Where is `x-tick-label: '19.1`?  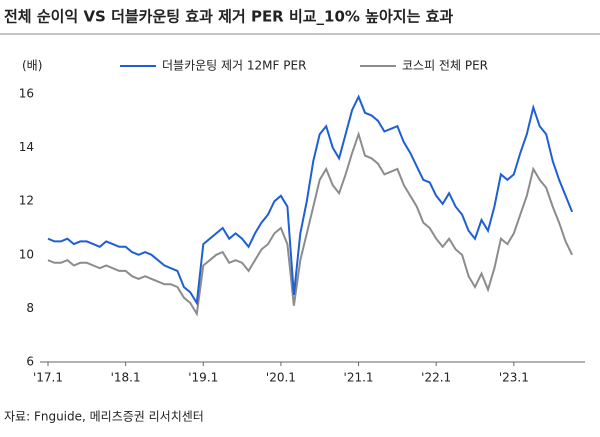
x-tick-label: '19.1 is located at coordinates (203, 378).